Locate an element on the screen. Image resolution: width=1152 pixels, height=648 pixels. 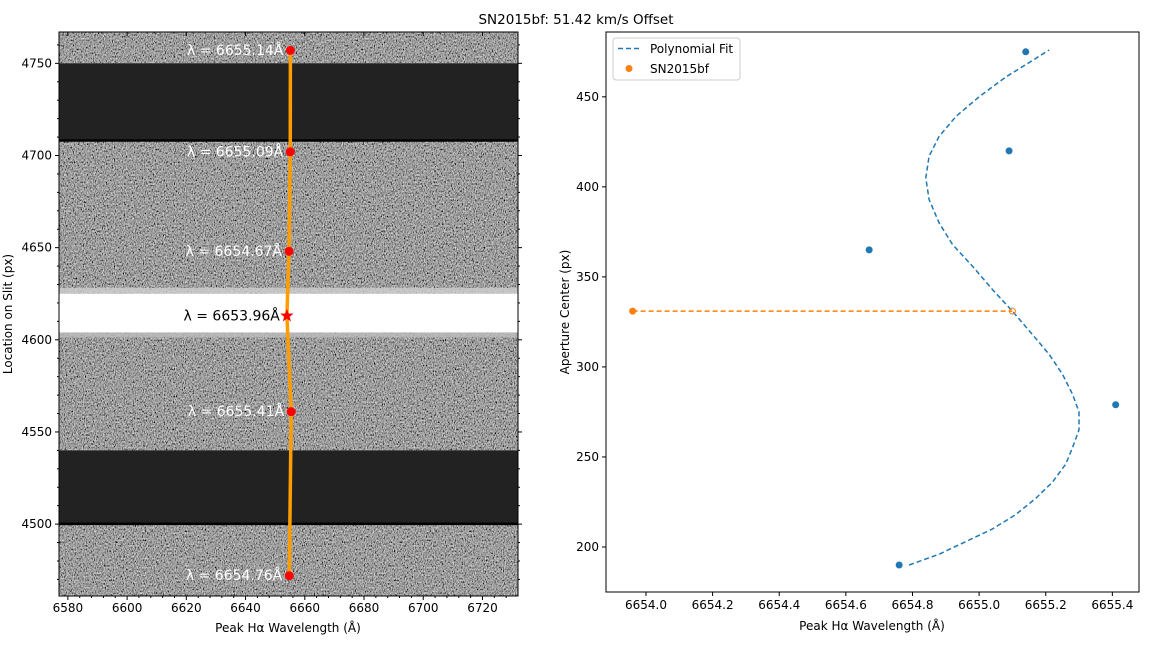
detector-gap is located at coordinates (288, 101).